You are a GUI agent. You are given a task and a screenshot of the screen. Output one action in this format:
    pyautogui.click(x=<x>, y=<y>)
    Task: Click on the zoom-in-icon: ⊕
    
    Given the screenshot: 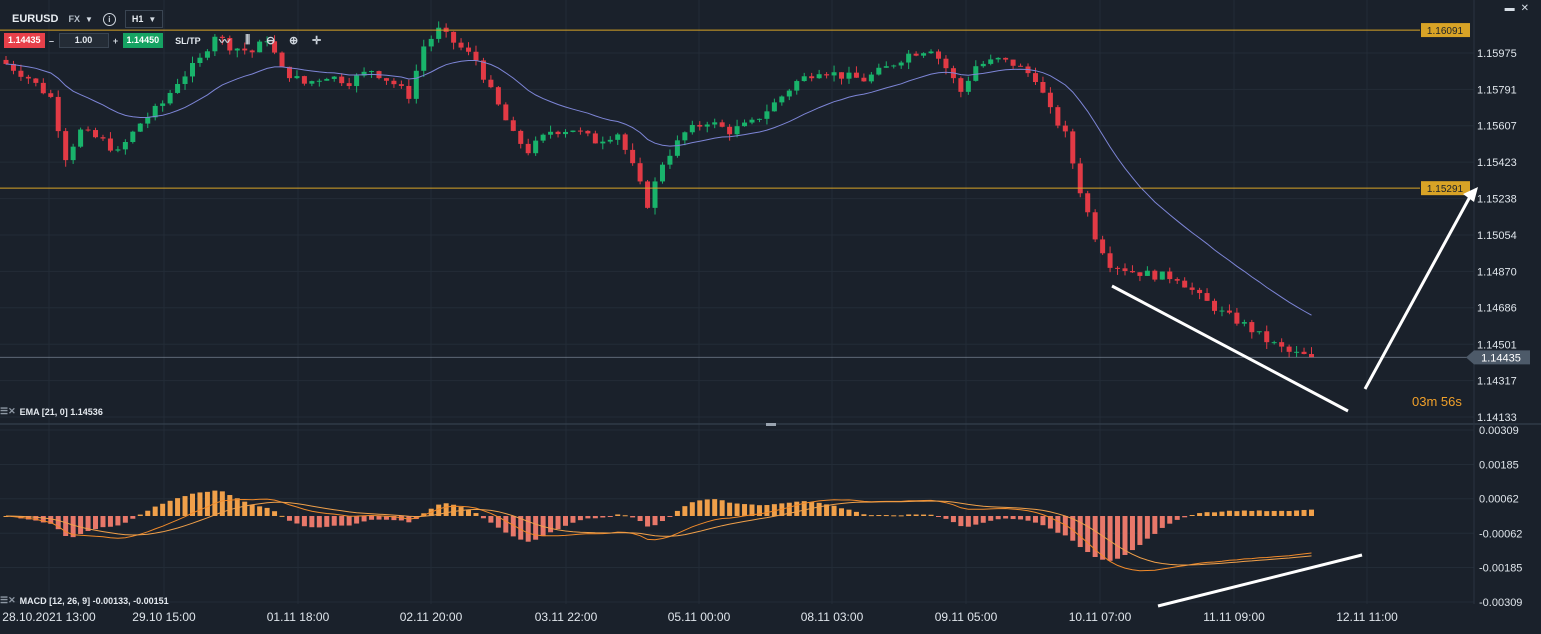 What is the action you would take?
    pyautogui.click(x=294, y=41)
    